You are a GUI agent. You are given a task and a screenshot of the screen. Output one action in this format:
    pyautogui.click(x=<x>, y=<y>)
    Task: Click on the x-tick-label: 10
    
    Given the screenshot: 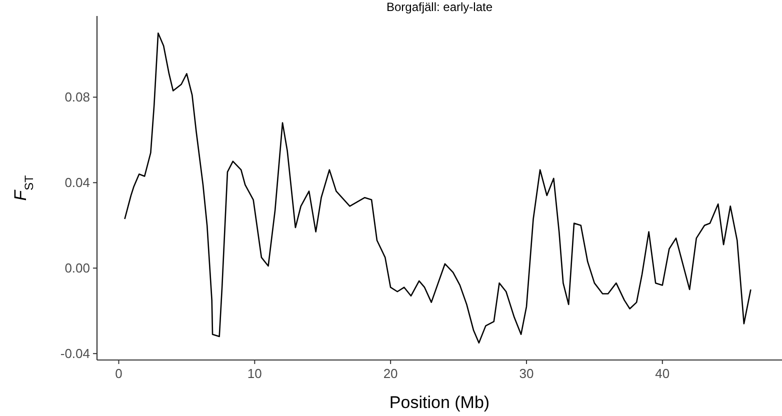 What is the action you would take?
    pyautogui.click(x=254, y=373)
    